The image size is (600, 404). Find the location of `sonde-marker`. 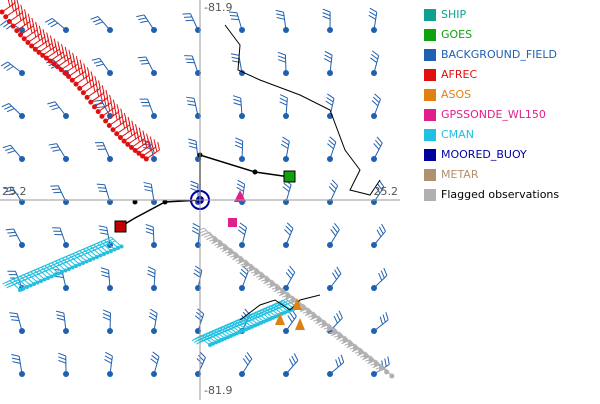

sonde-marker is located at coordinates (232, 222).